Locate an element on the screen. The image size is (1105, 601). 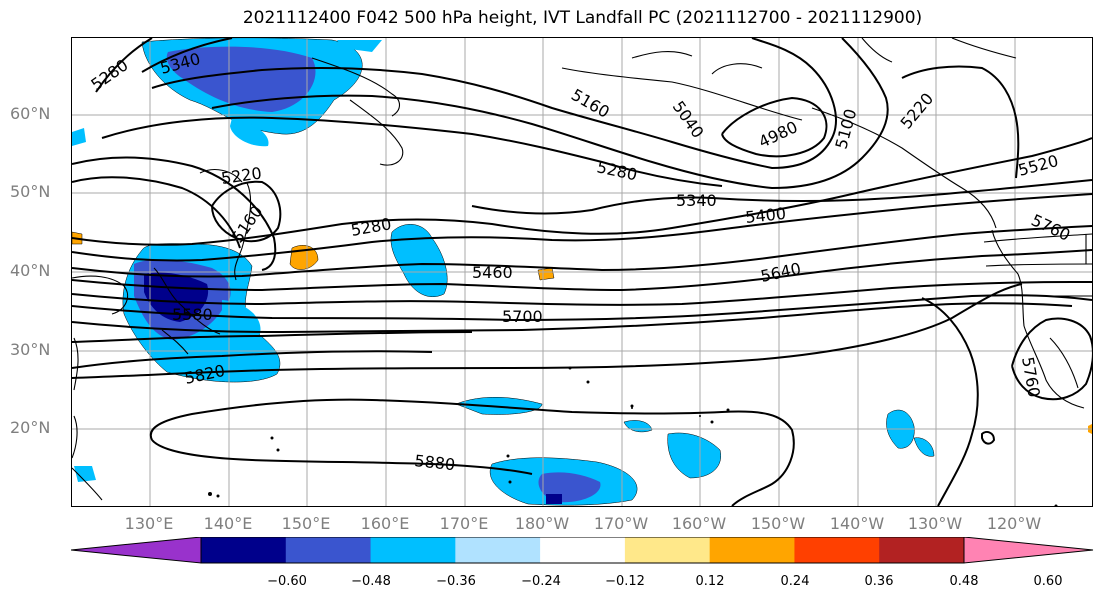
contour-label-5160-a: 5160 is located at coordinates (590, 103).